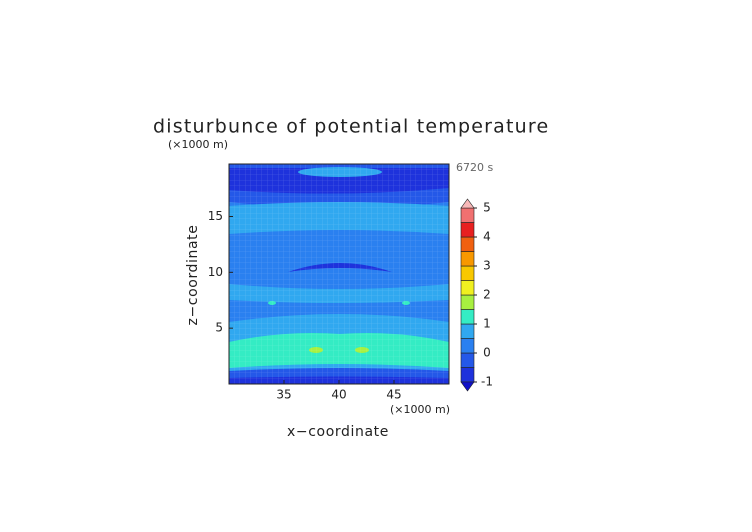 The width and height of the screenshot is (752, 532). Describe the element at coordinates (474, 167) in the screenshot. I see `time-label: 6720 s` at that location.